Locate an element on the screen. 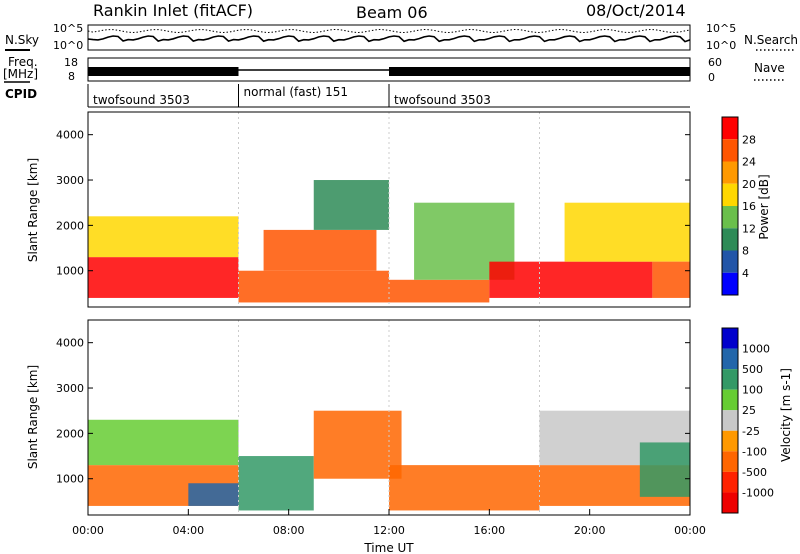 This screenshot has height=554, width=800. cpid-segment-label: normal (fast) 151 is located at coordinates (296, 92).